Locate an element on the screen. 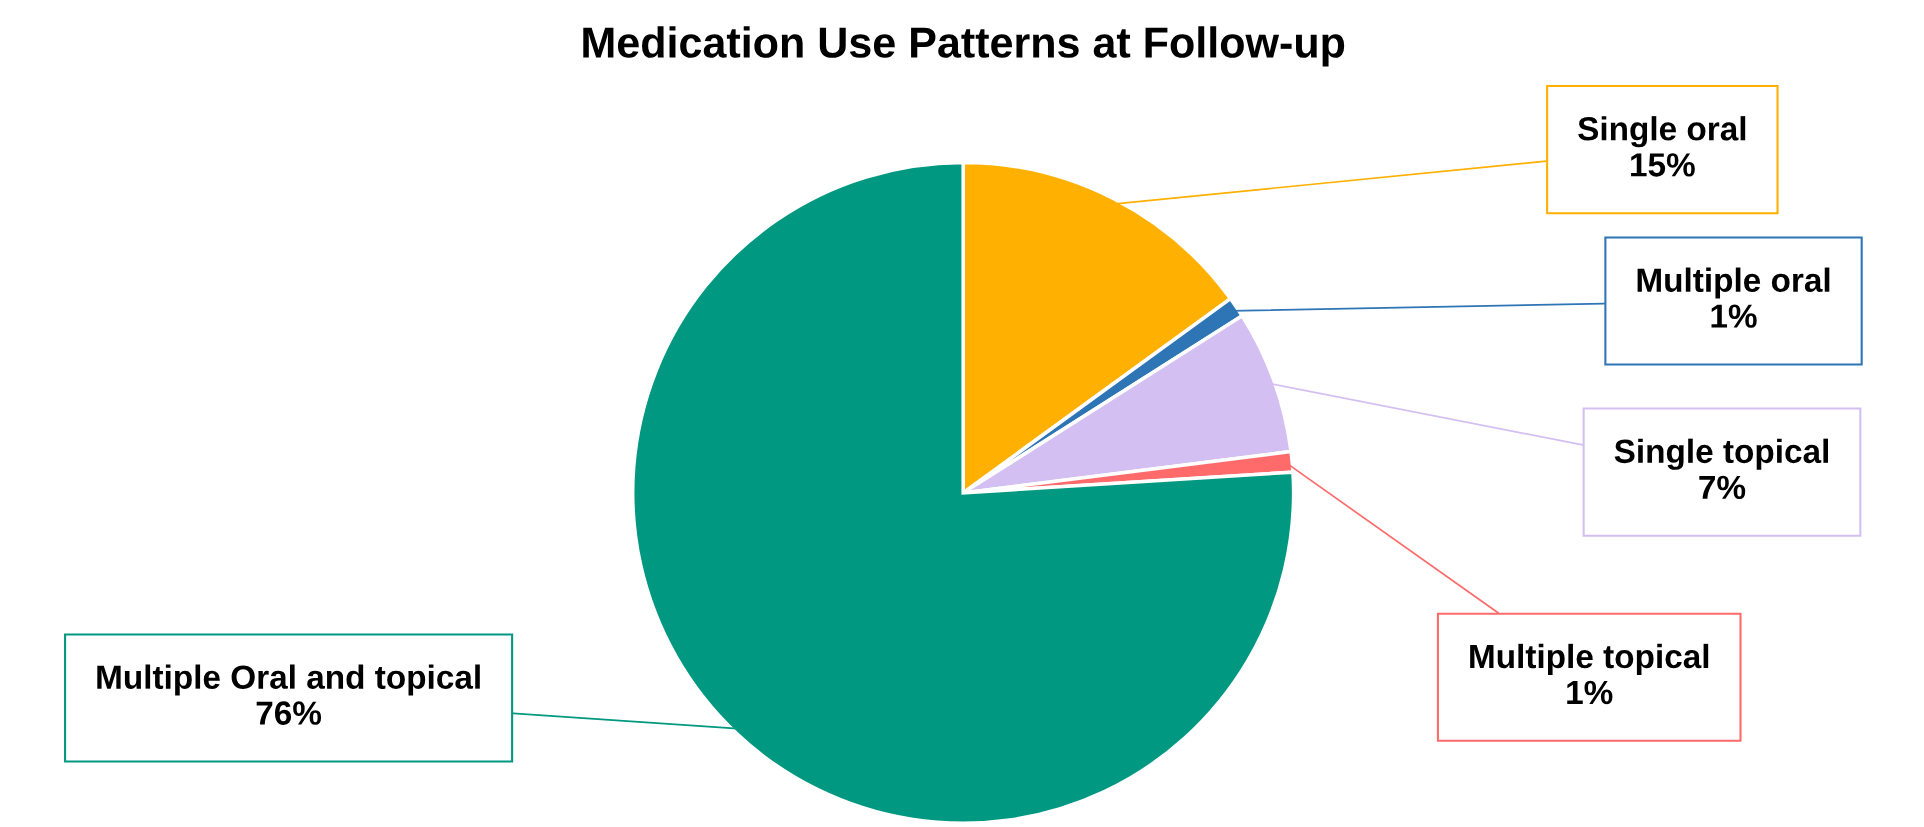 The image size is (1924, 827). slice-label: Multiple topical is located at coordinates (1589, 659).